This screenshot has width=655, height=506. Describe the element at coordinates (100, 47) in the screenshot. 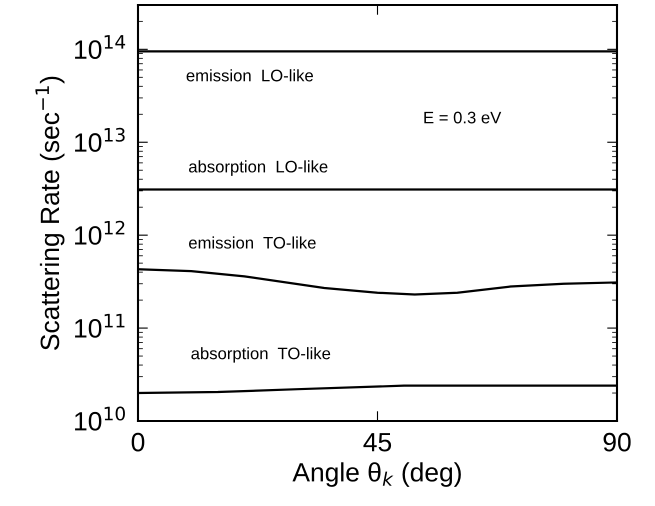

I see `y-tick-label: 10$^{14}$` at that location.